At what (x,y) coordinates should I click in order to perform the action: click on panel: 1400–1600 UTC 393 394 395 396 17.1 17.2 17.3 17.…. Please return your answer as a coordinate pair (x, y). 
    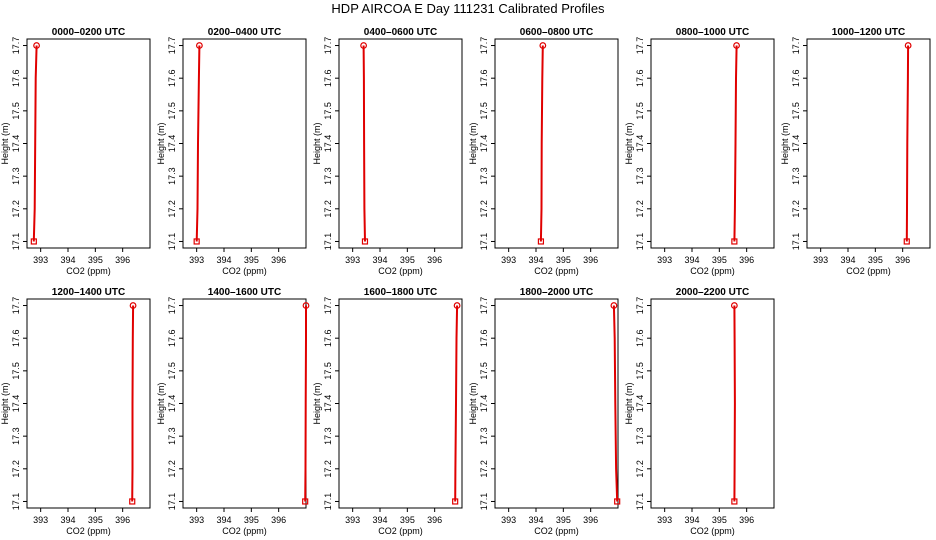
    Looking at the image, I should click on (233, 411).